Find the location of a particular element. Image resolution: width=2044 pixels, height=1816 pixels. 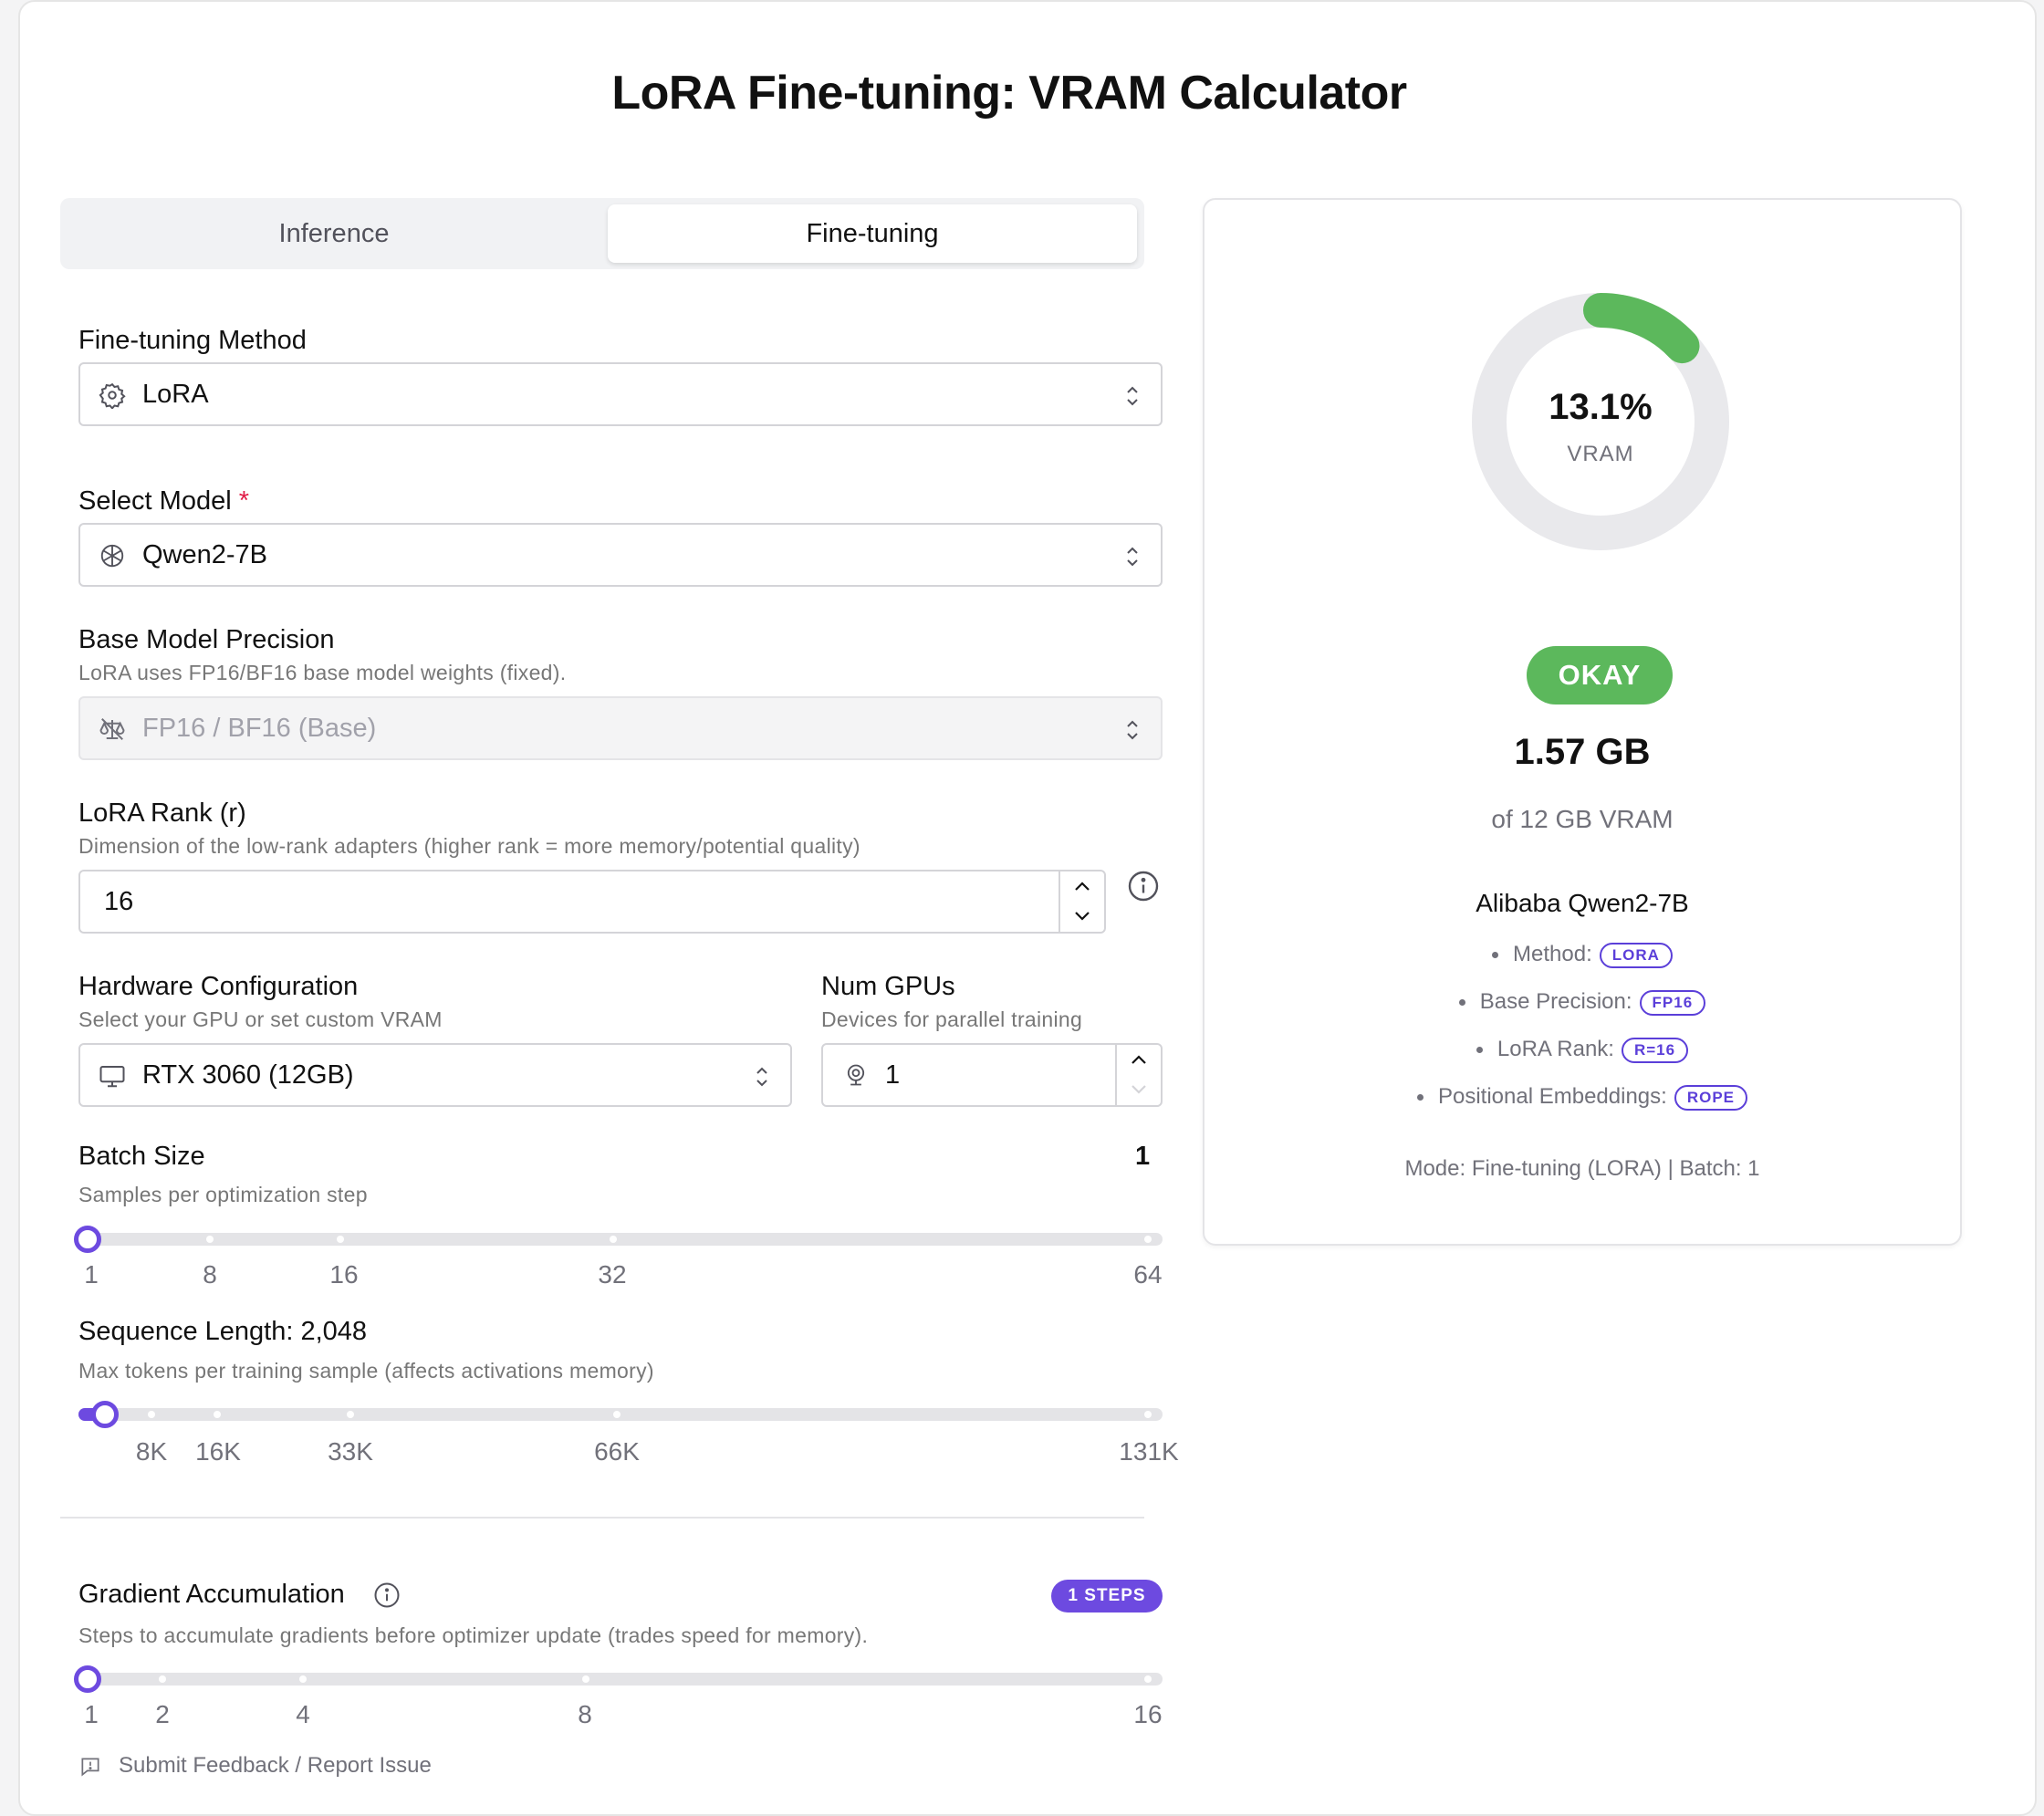

vram-total: of 12 GB VRAM is located at coordinates (1582, 819).